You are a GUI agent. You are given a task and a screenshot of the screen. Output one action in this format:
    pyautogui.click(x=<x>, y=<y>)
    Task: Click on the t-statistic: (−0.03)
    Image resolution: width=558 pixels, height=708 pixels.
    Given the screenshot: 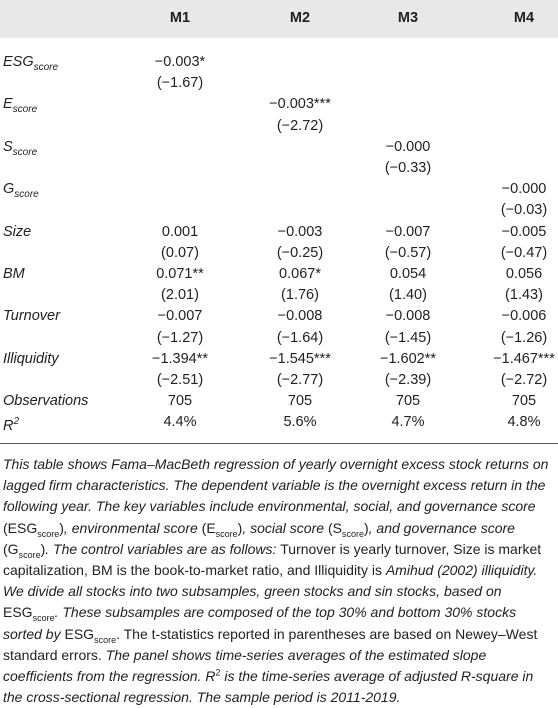 What is the action you would take?
    pyautogui.click(x=524, y=210)
    